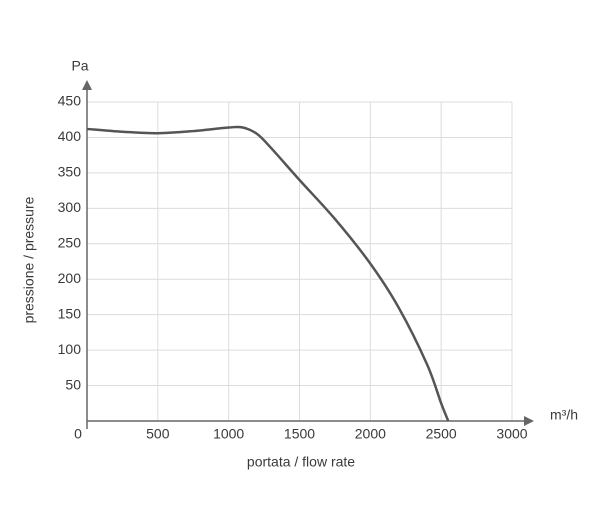  What do you see at coordinates (79, 66) in the screenshot?
I see `y-unit: Pa` at bounding box center [79, 66].